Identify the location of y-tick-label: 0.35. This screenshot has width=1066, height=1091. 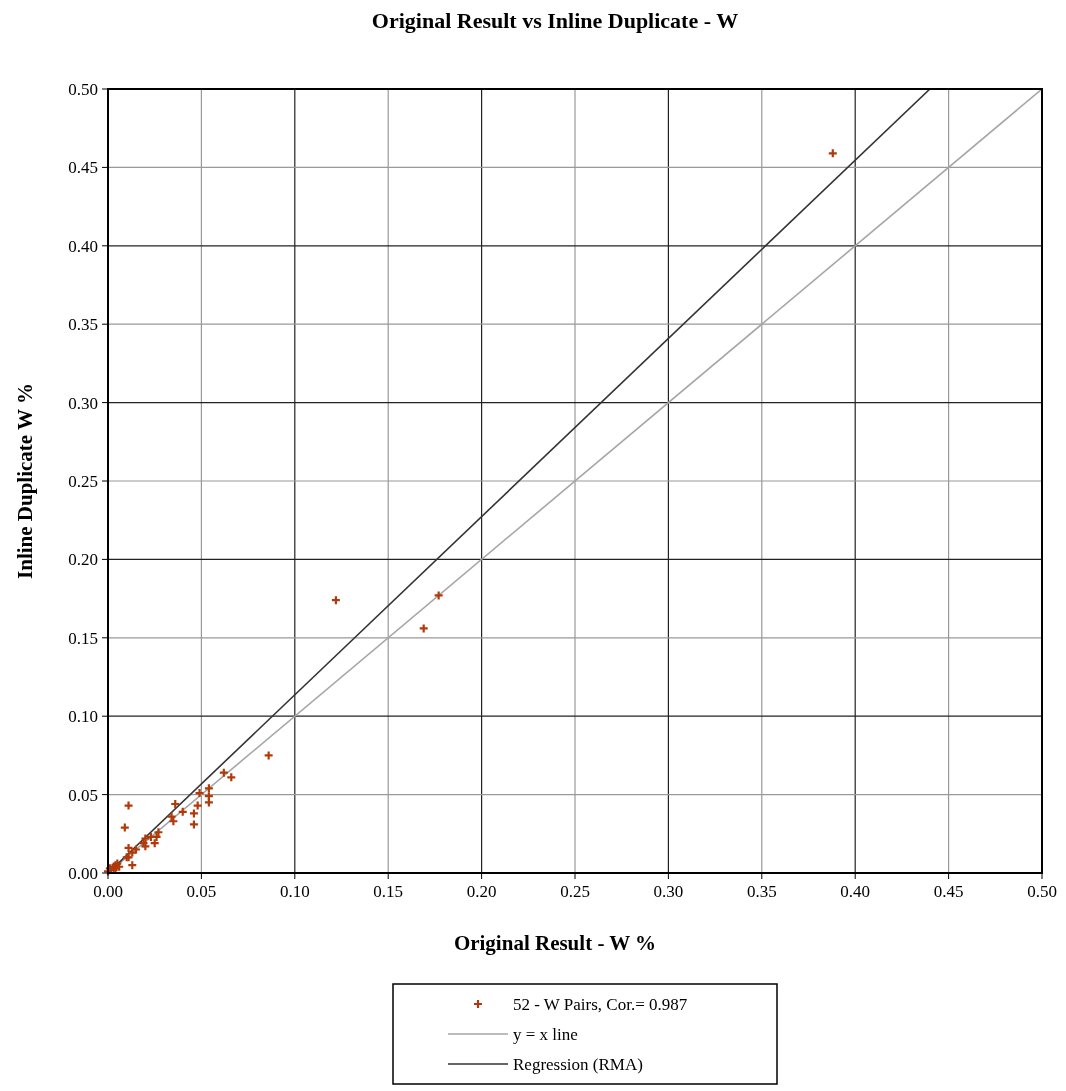
(83, 325).